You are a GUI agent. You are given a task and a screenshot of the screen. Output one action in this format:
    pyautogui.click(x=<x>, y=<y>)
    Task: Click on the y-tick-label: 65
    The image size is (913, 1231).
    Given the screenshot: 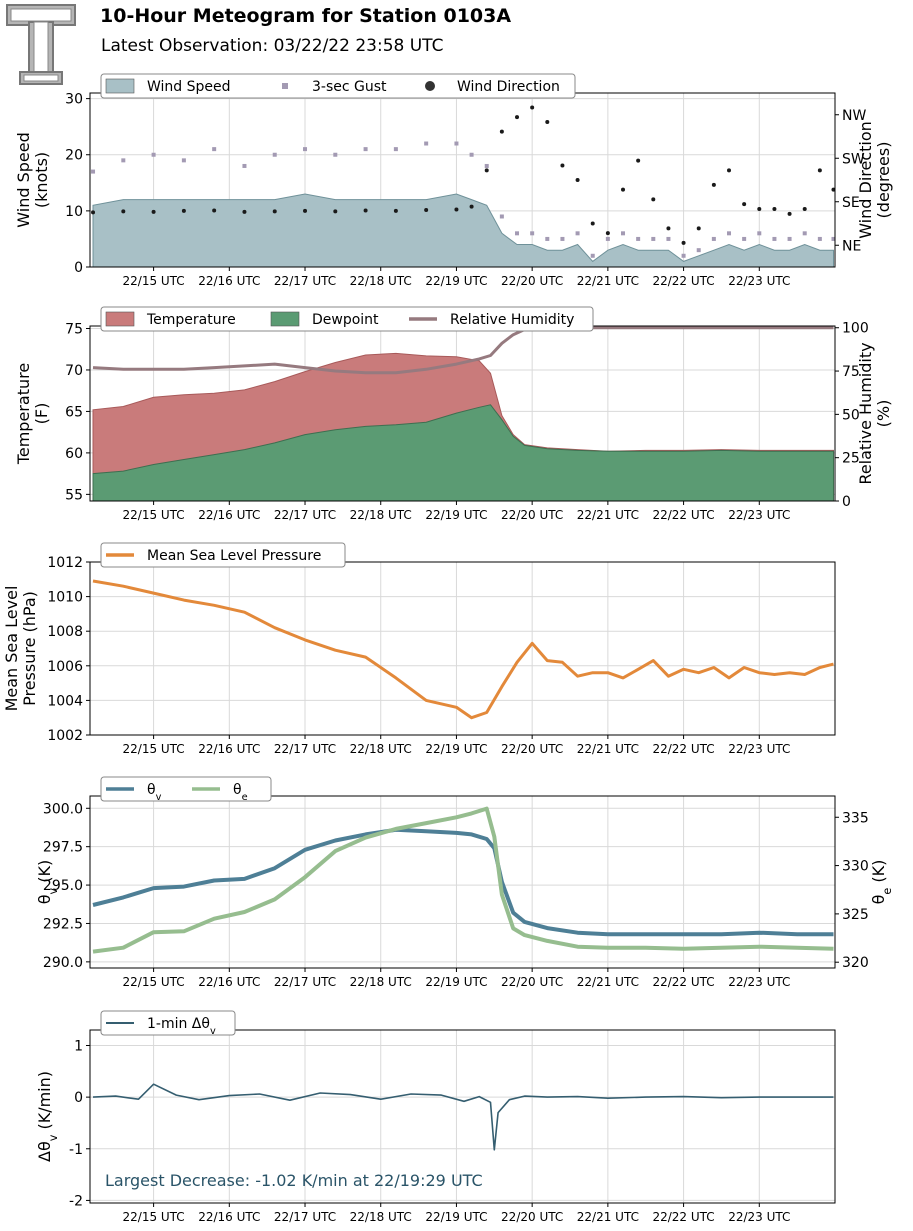 What is the action you would take?
    pyautogui.click(x=74, y=412)
    